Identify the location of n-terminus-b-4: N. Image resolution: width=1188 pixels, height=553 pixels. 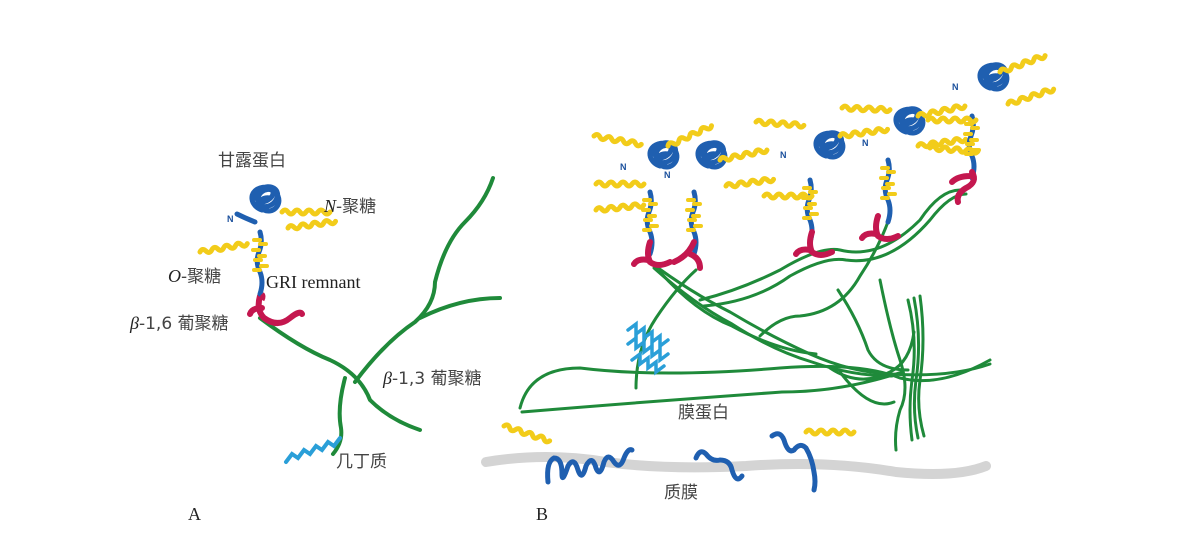
(865, 143).